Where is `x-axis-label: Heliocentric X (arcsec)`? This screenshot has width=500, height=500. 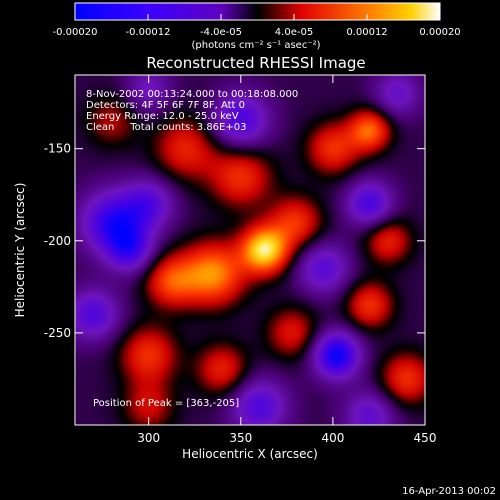 x-axis-label: Heliocentric X (arcsec) is located at coordinates (250, 454).